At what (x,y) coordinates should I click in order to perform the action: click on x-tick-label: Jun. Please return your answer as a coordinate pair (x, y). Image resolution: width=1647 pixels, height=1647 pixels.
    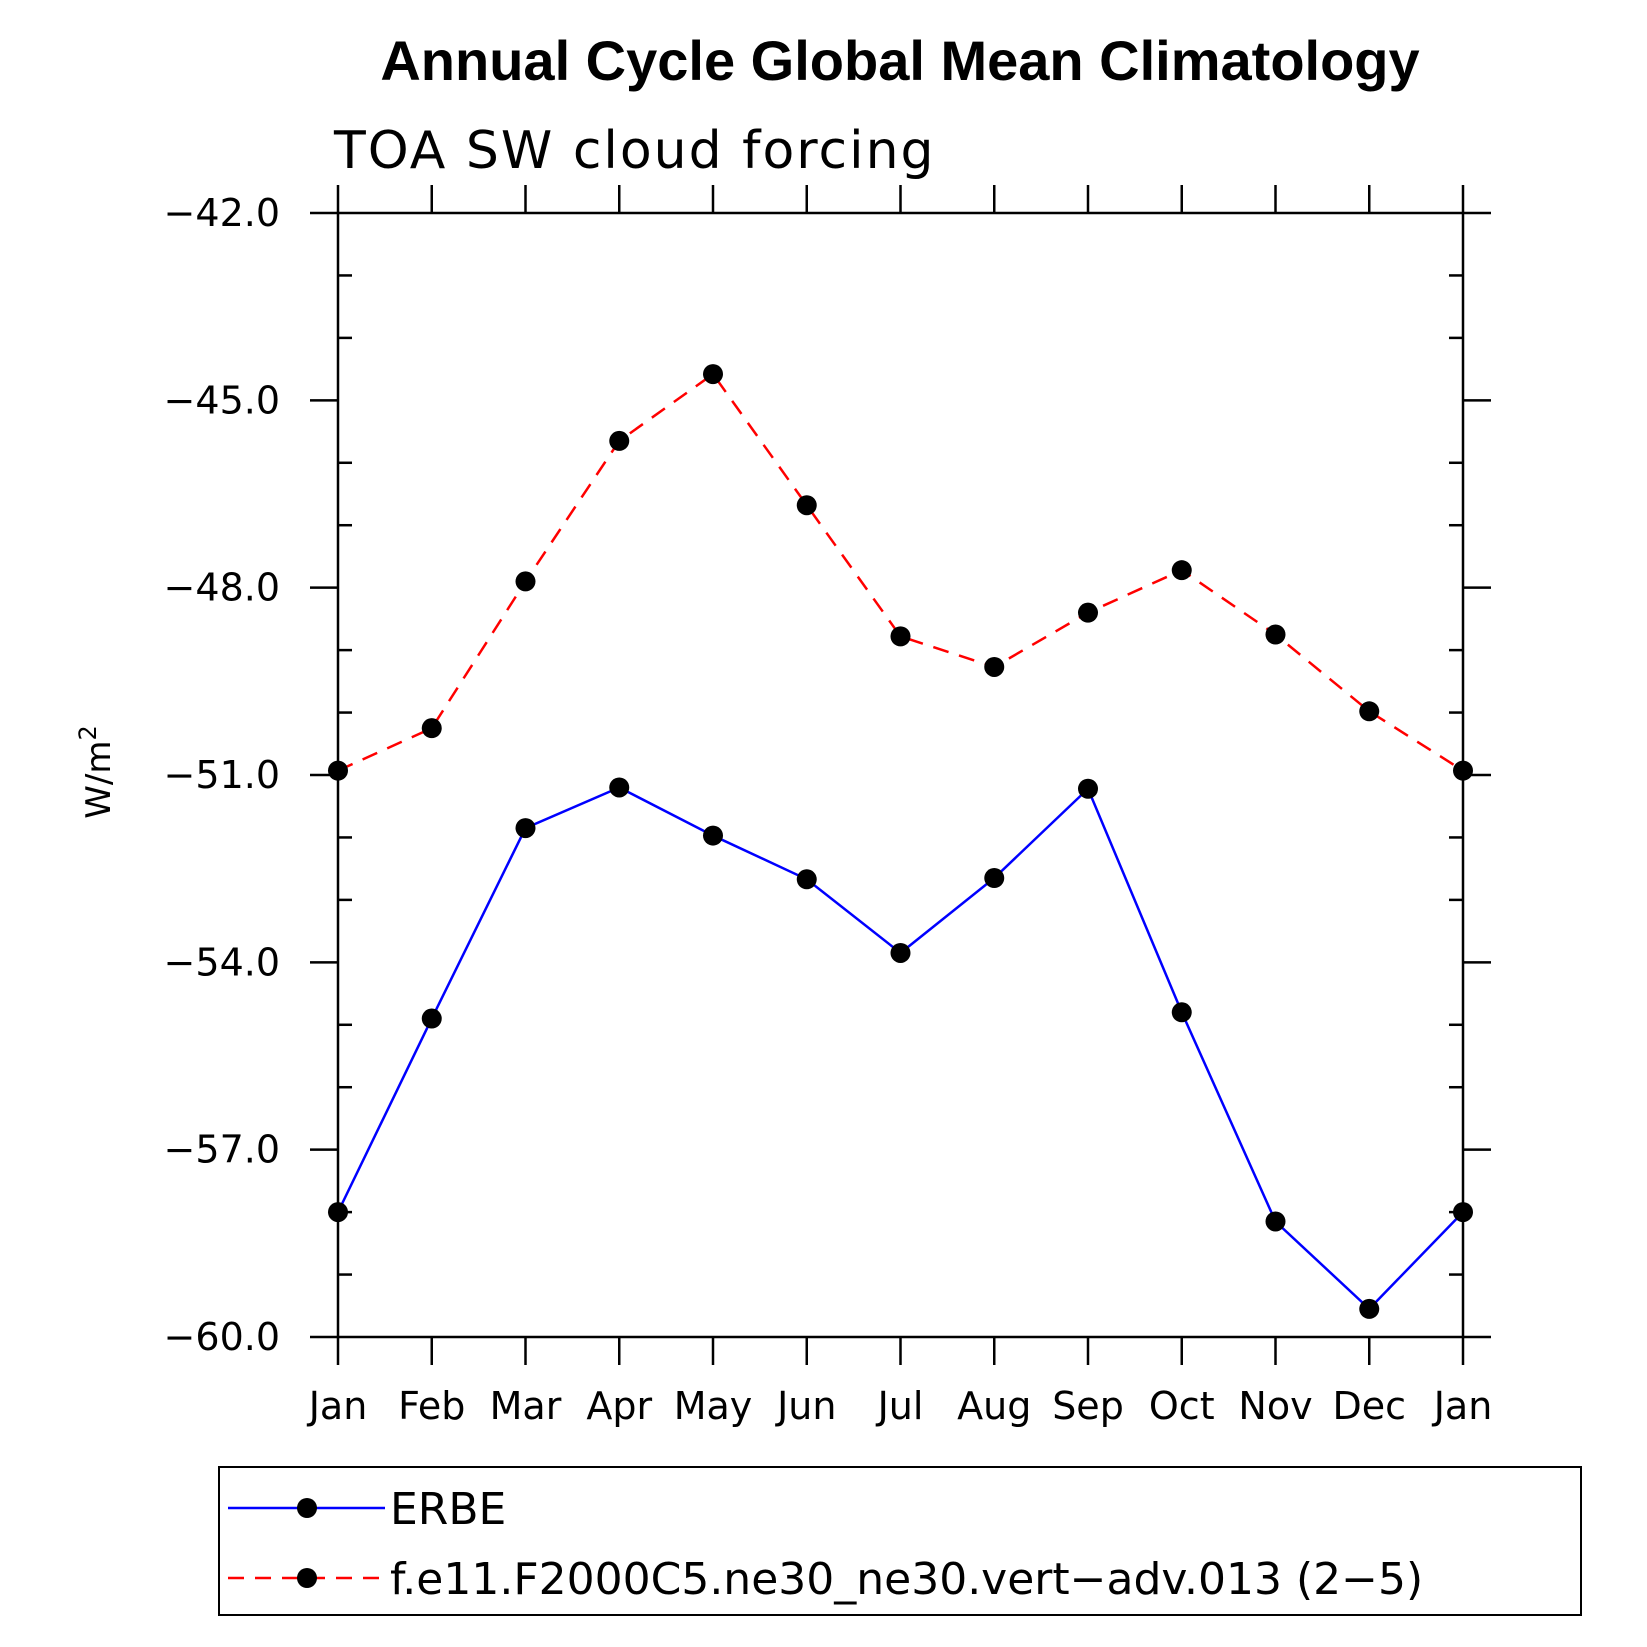
    Looking at the image, I should click on (805, 1406).